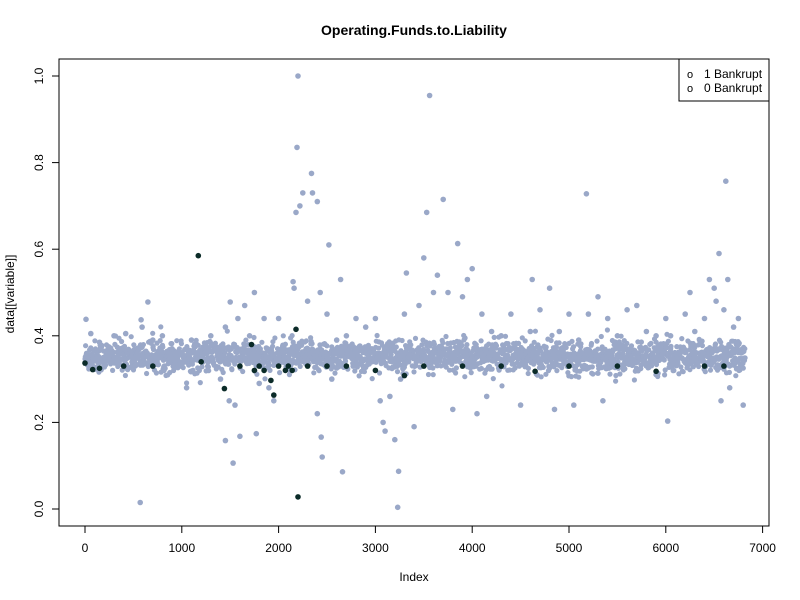 The height and width of the screenshot is (600, 800). What do you see at coordinates (724, 80) in the screenshot?
I see `legend-box` at bounding box center [724, 80].